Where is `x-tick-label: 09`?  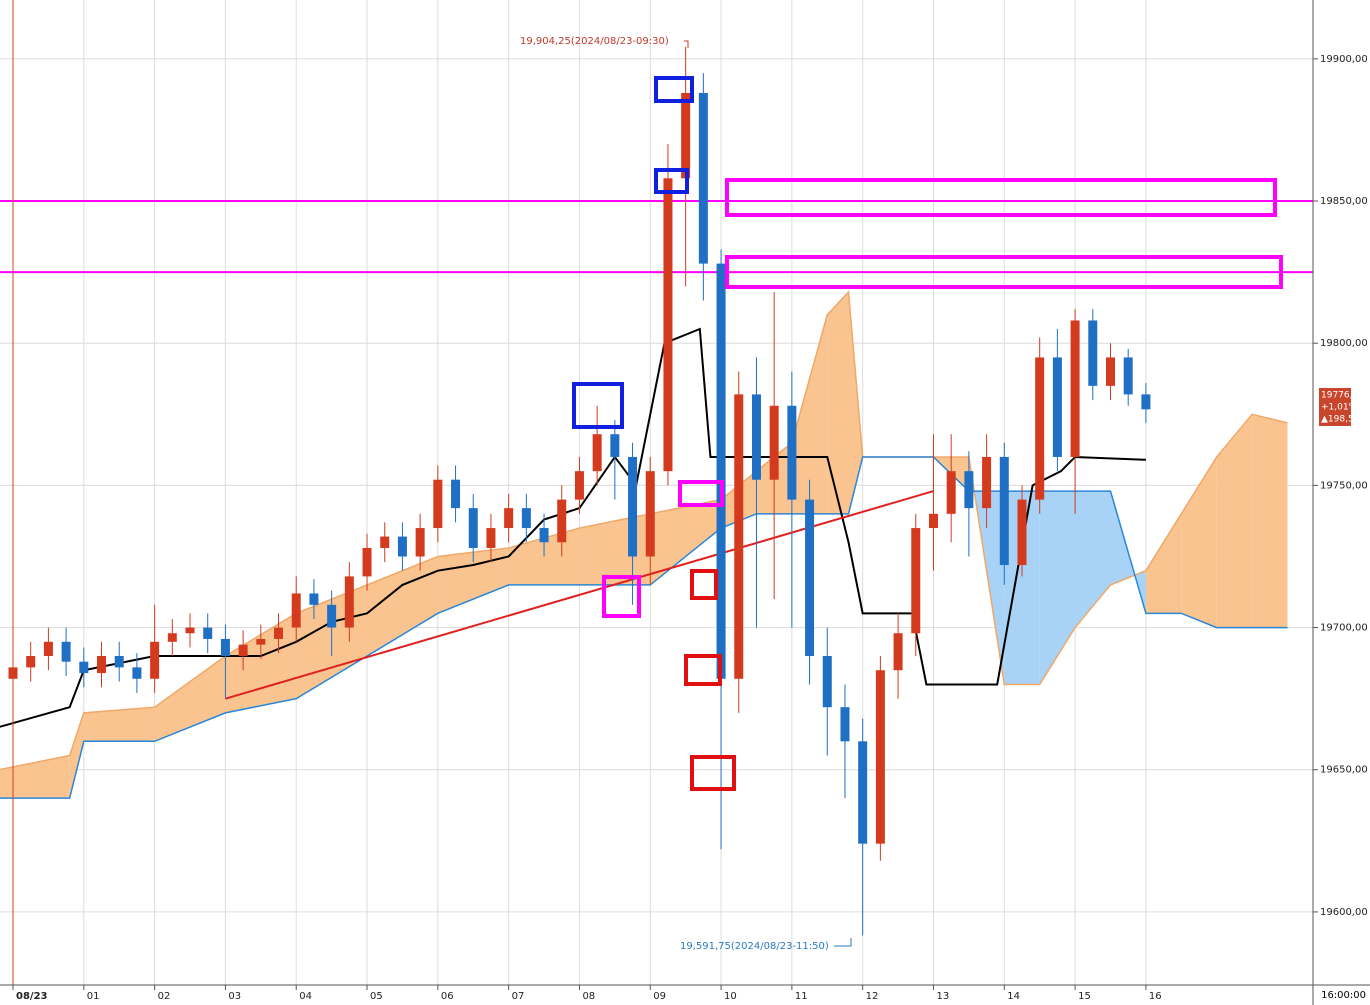 x-tick-label: 09 is located at coordinates (659, 996).